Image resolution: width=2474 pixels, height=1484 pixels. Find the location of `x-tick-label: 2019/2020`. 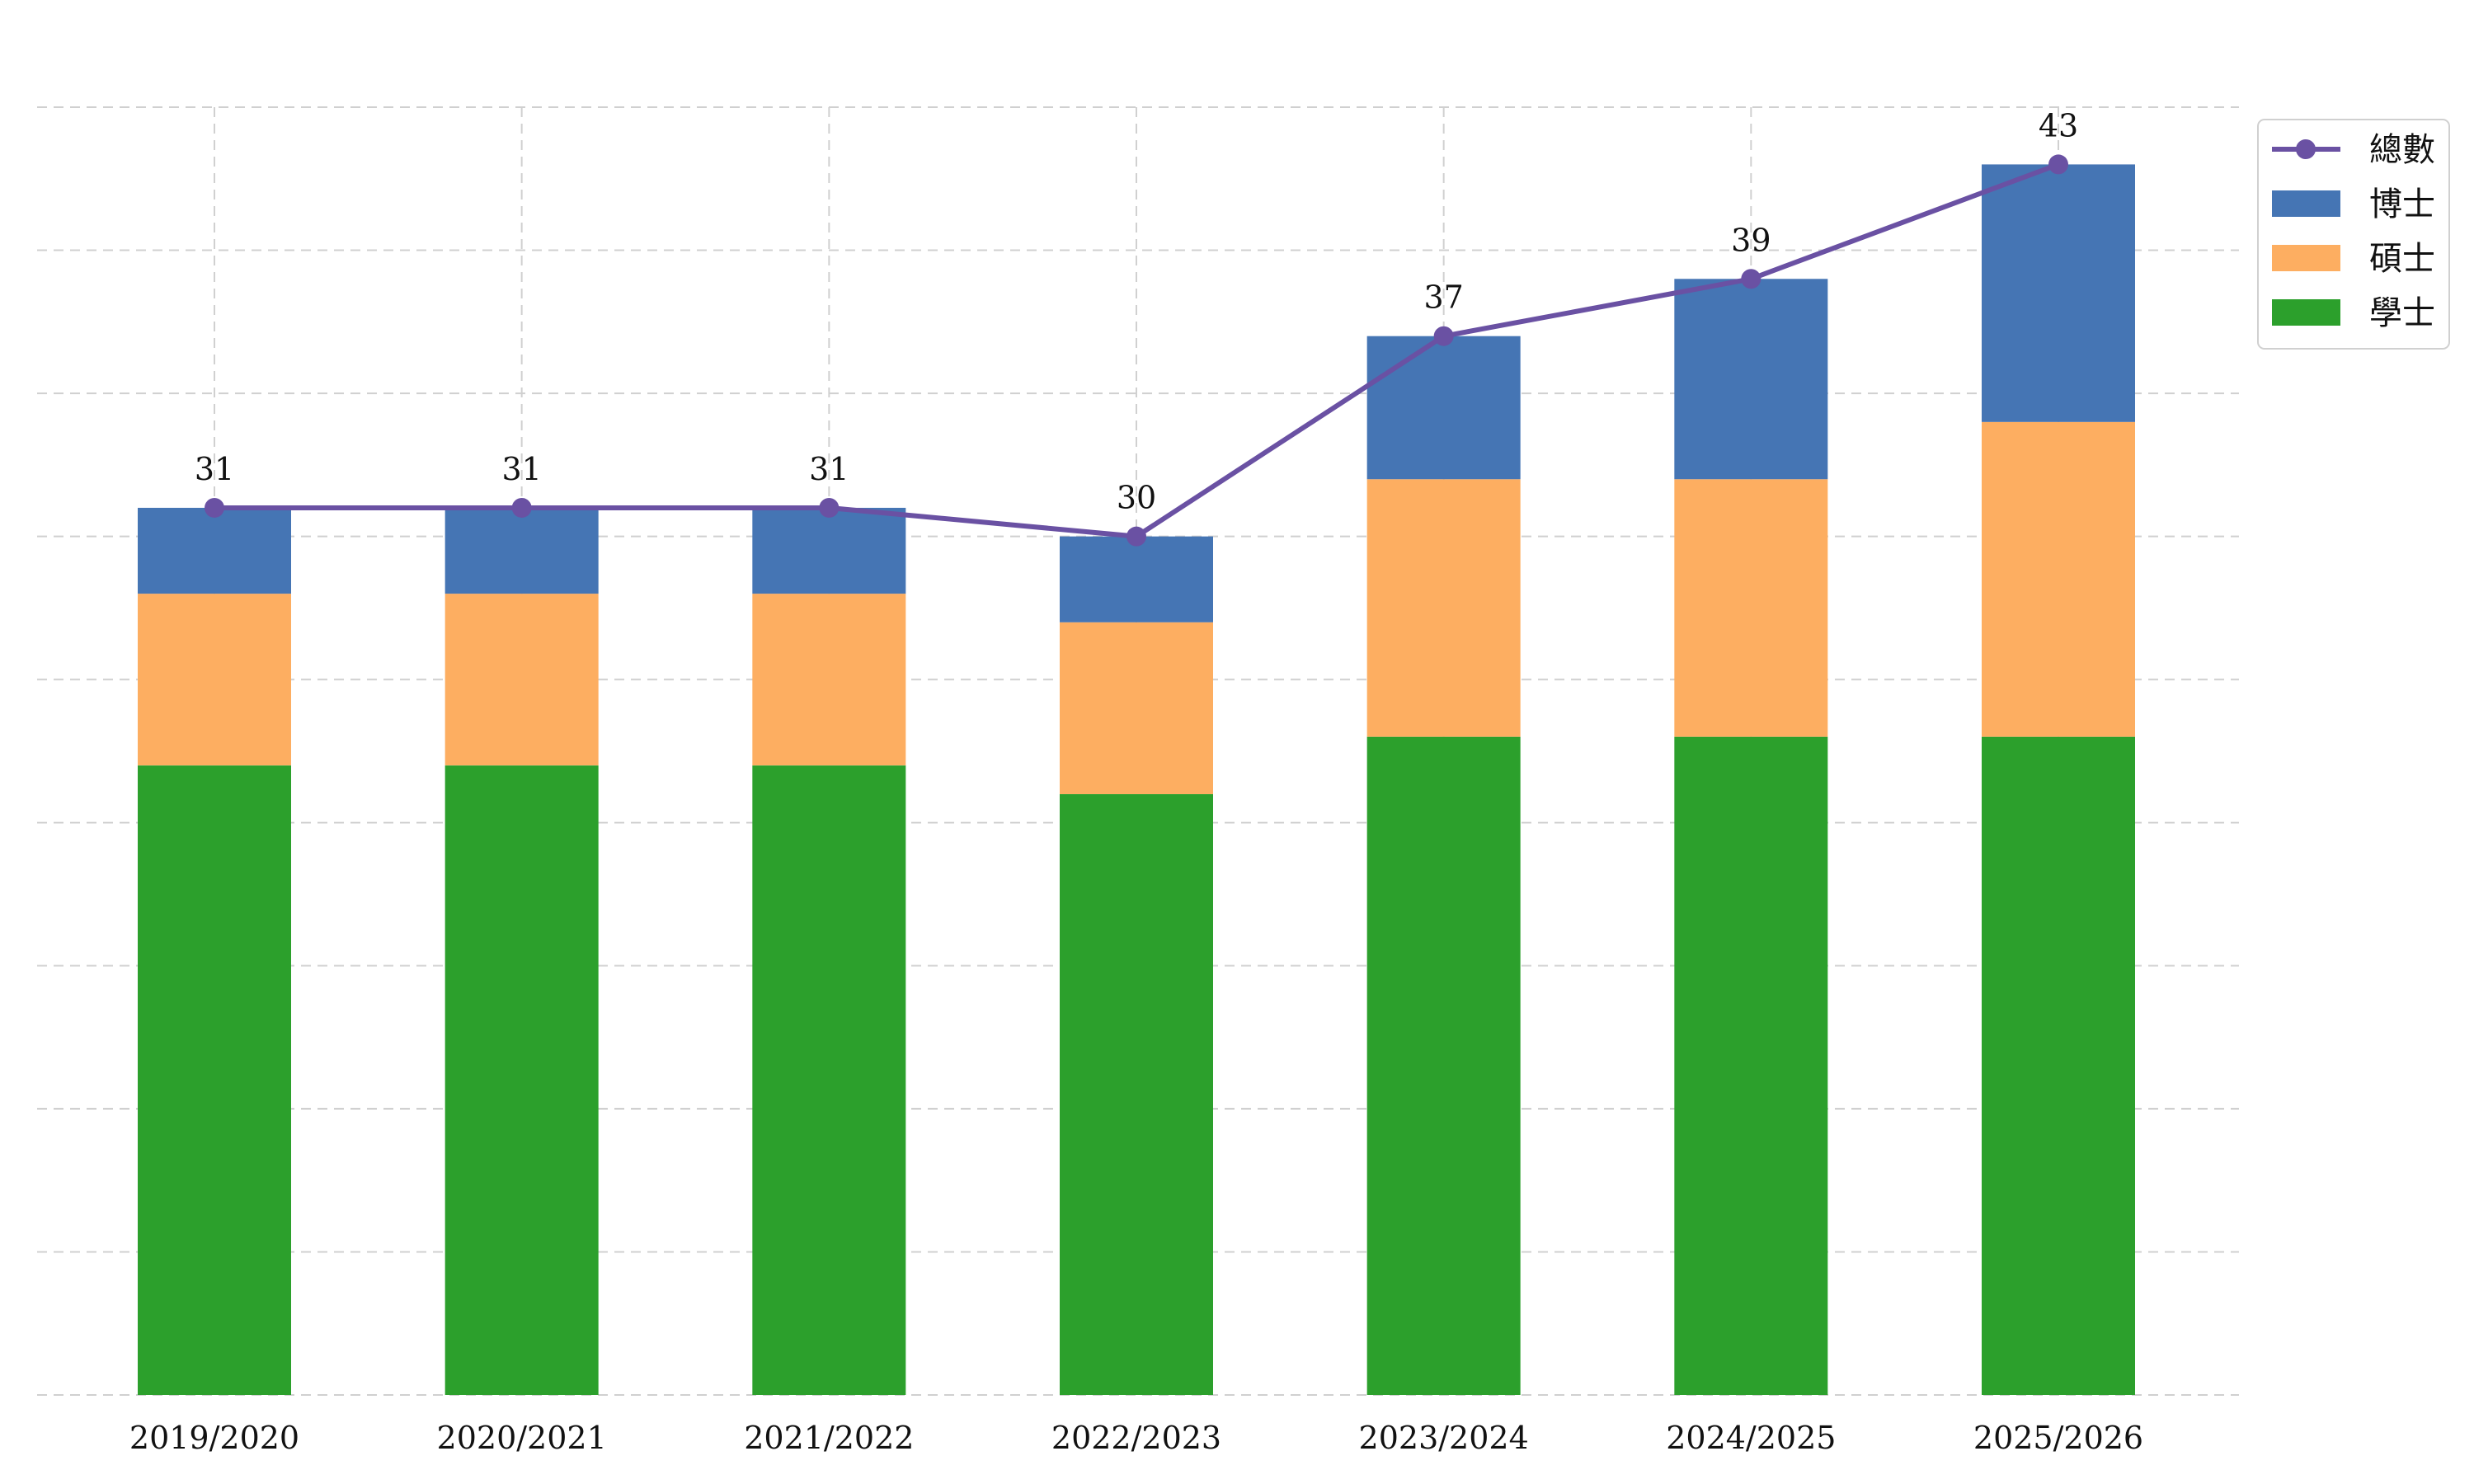

x-tick-label: 2019/2020 is located at coordinates (214, 1438).